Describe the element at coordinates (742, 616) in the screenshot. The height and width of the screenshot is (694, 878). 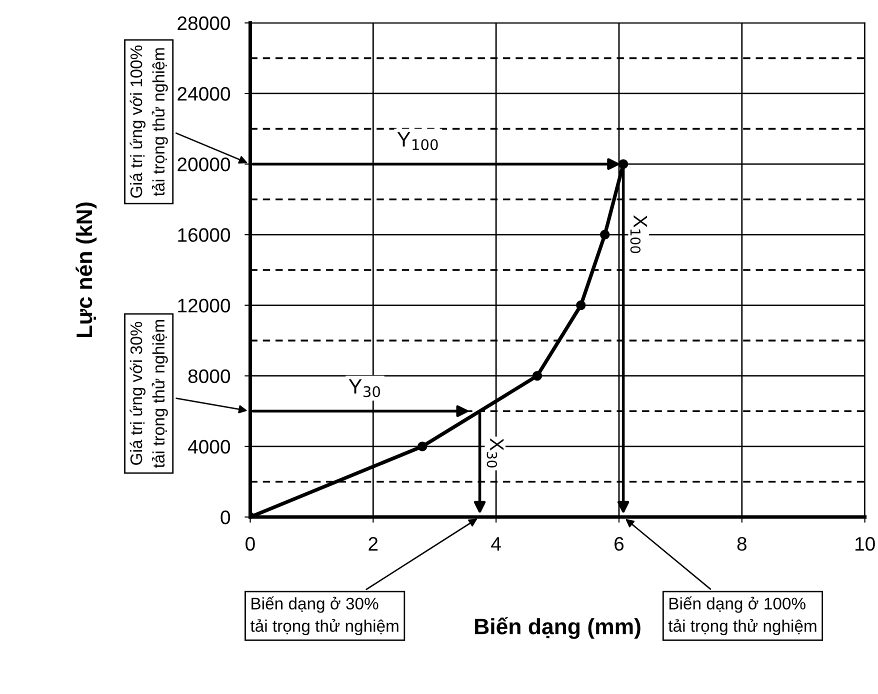
I see `text: Biến dạng ở 100% tải trọng thử nghiệm` at that location.